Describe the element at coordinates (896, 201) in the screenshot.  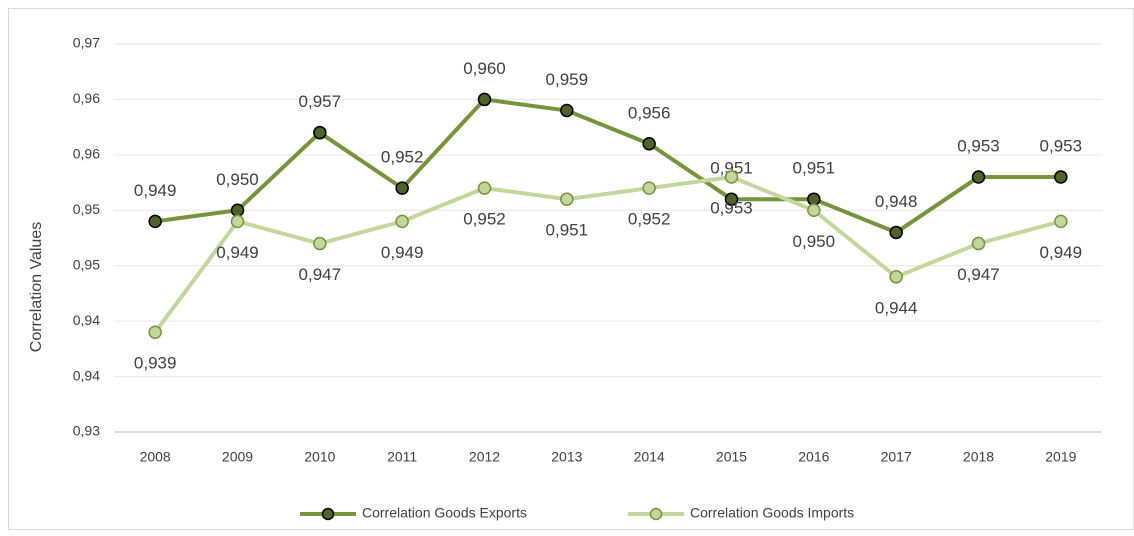
I see `value-label: 0,948` at that location.